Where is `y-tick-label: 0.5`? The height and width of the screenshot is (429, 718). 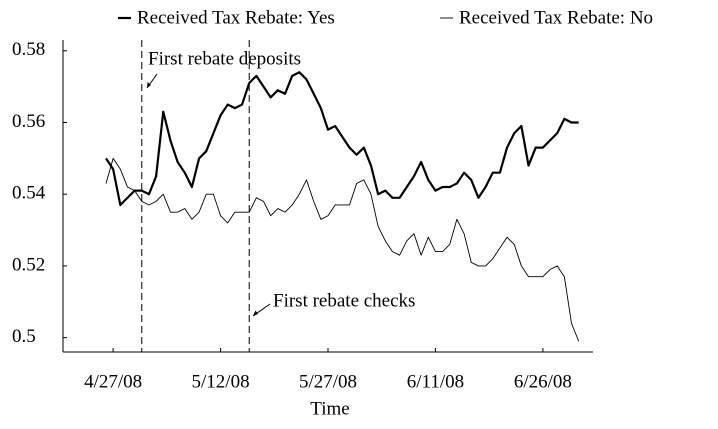 y-tick-label: 0.5 is located at coordinates (24, 336).